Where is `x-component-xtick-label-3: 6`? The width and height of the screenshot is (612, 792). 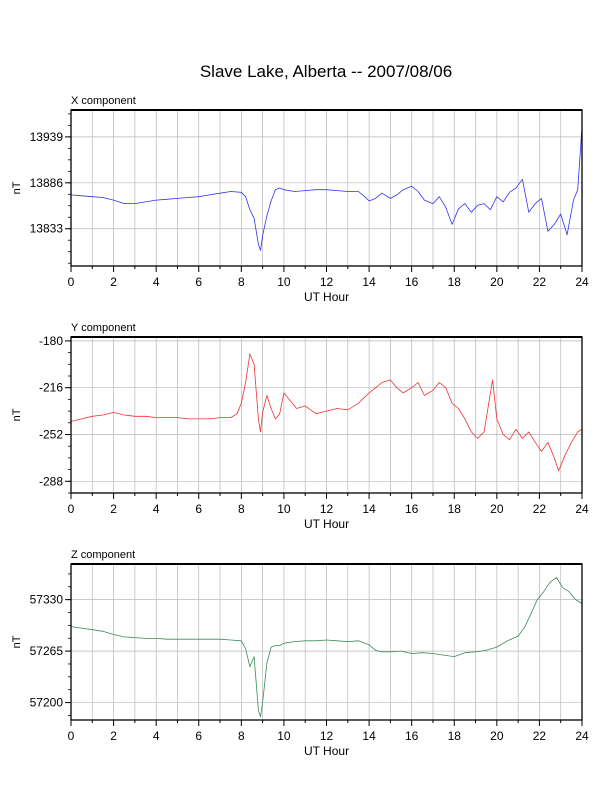 x-component-xtick-label-3: 6 is located at coordinates (198, 282).